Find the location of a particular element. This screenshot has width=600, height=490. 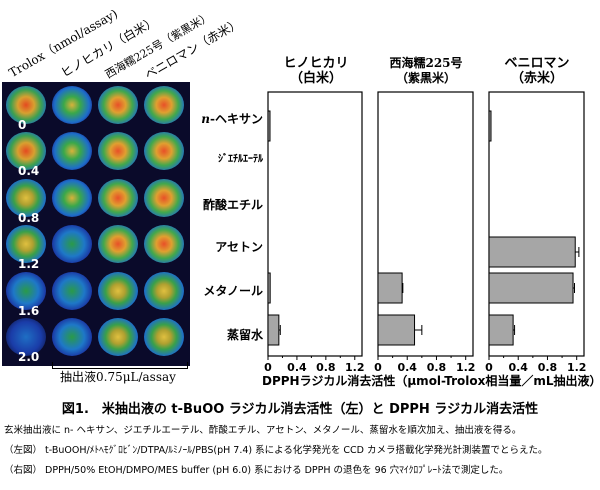

panel-header-line2: （紫黒米） is located at coordinates (425, 78).